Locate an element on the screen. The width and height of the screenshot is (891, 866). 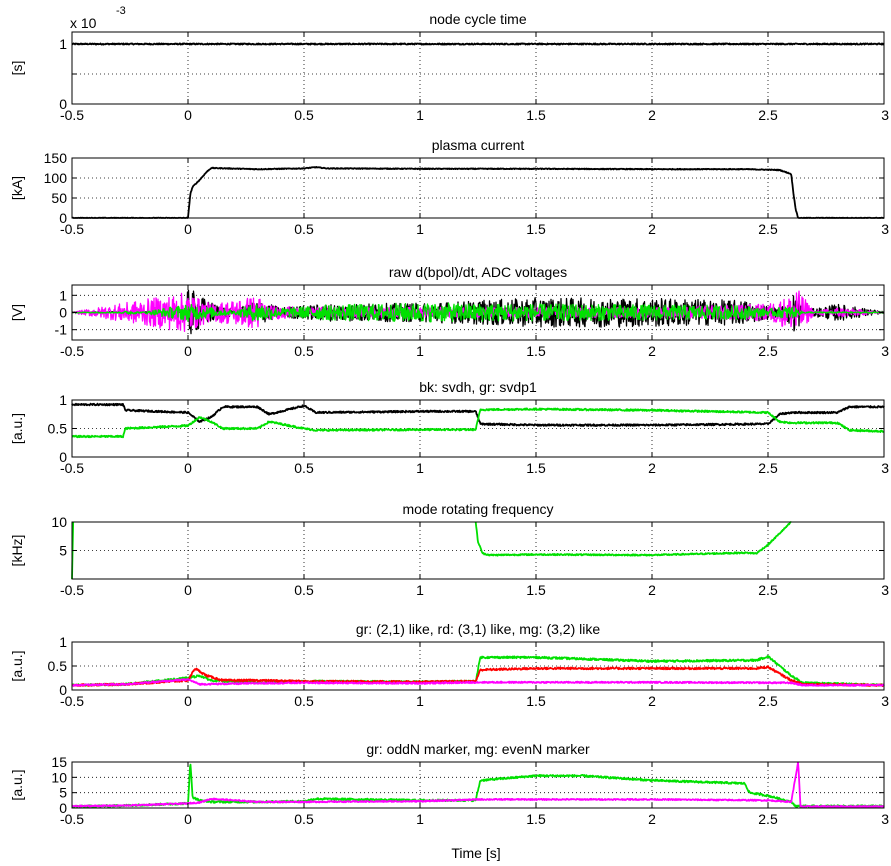
y-axis: 0 50 100 150 is located at coordinates (464, 188).